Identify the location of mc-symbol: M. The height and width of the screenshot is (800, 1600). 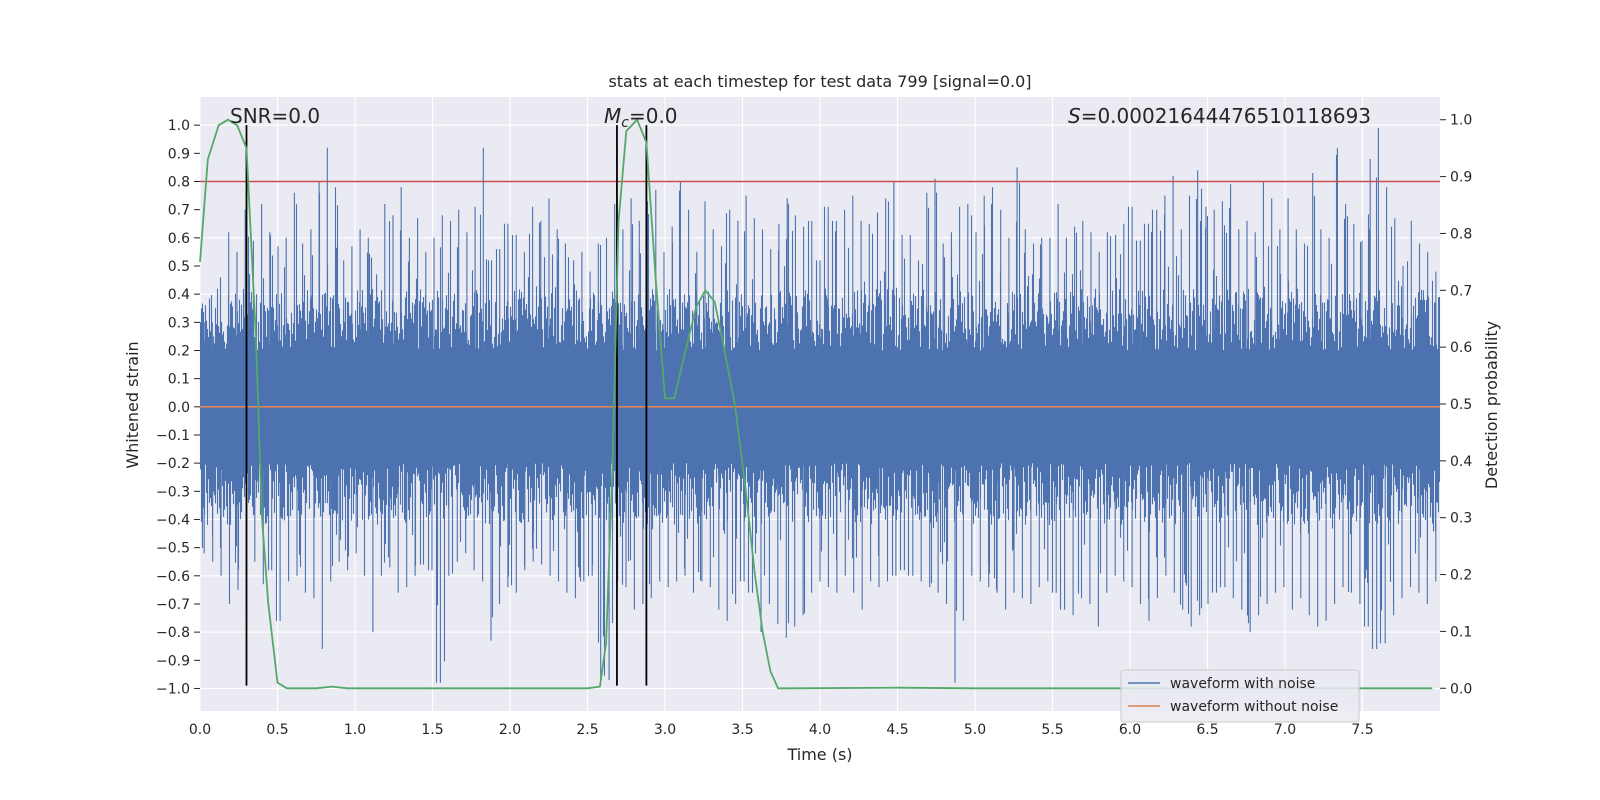
(612, 116).